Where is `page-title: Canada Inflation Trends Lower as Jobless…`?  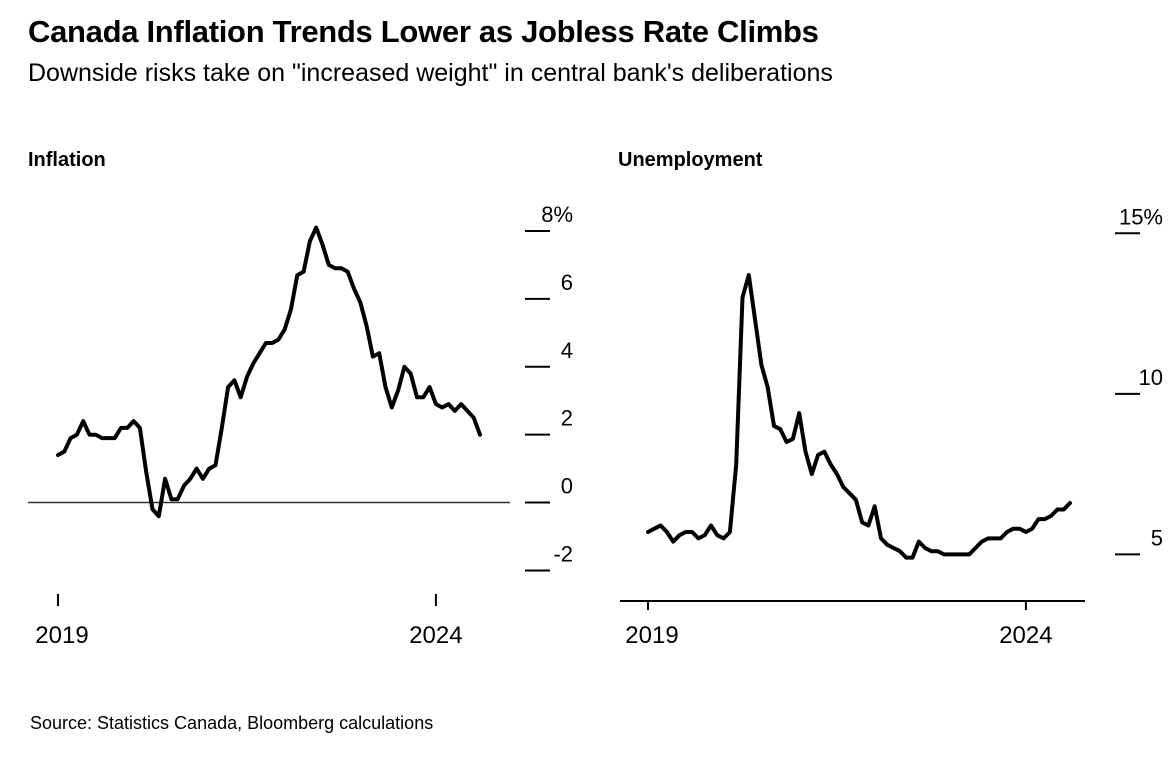 page-title: Canada Inflation Trends Lower as Jobless… is located at coordinates (423, 31).